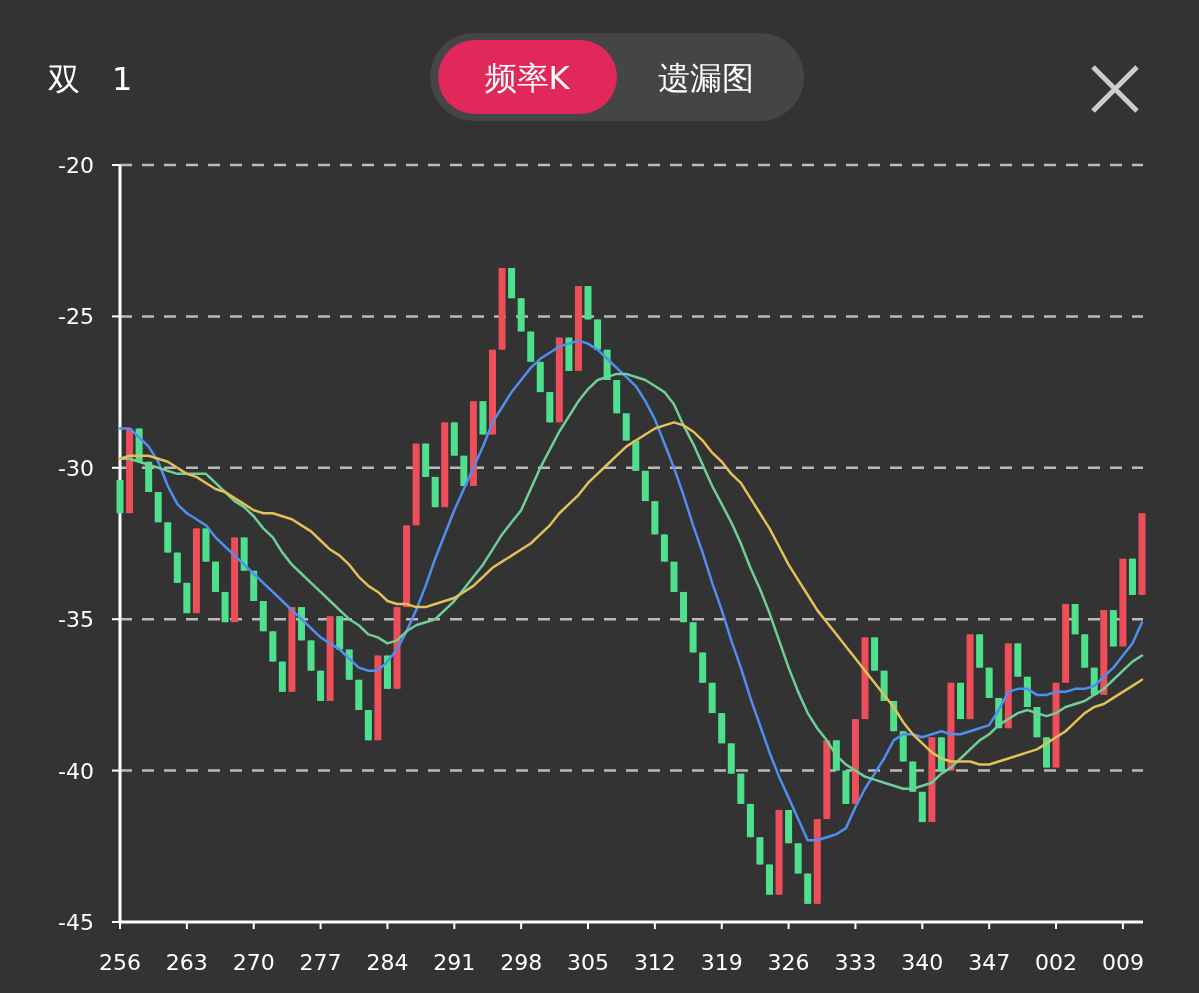 Image resolution: width=1199 pixels, height=993 pixels. What do you see at coordinates (90, 79) in the screenshot?
I see `chart-title: 双 1` at bounding box center [90, 79].